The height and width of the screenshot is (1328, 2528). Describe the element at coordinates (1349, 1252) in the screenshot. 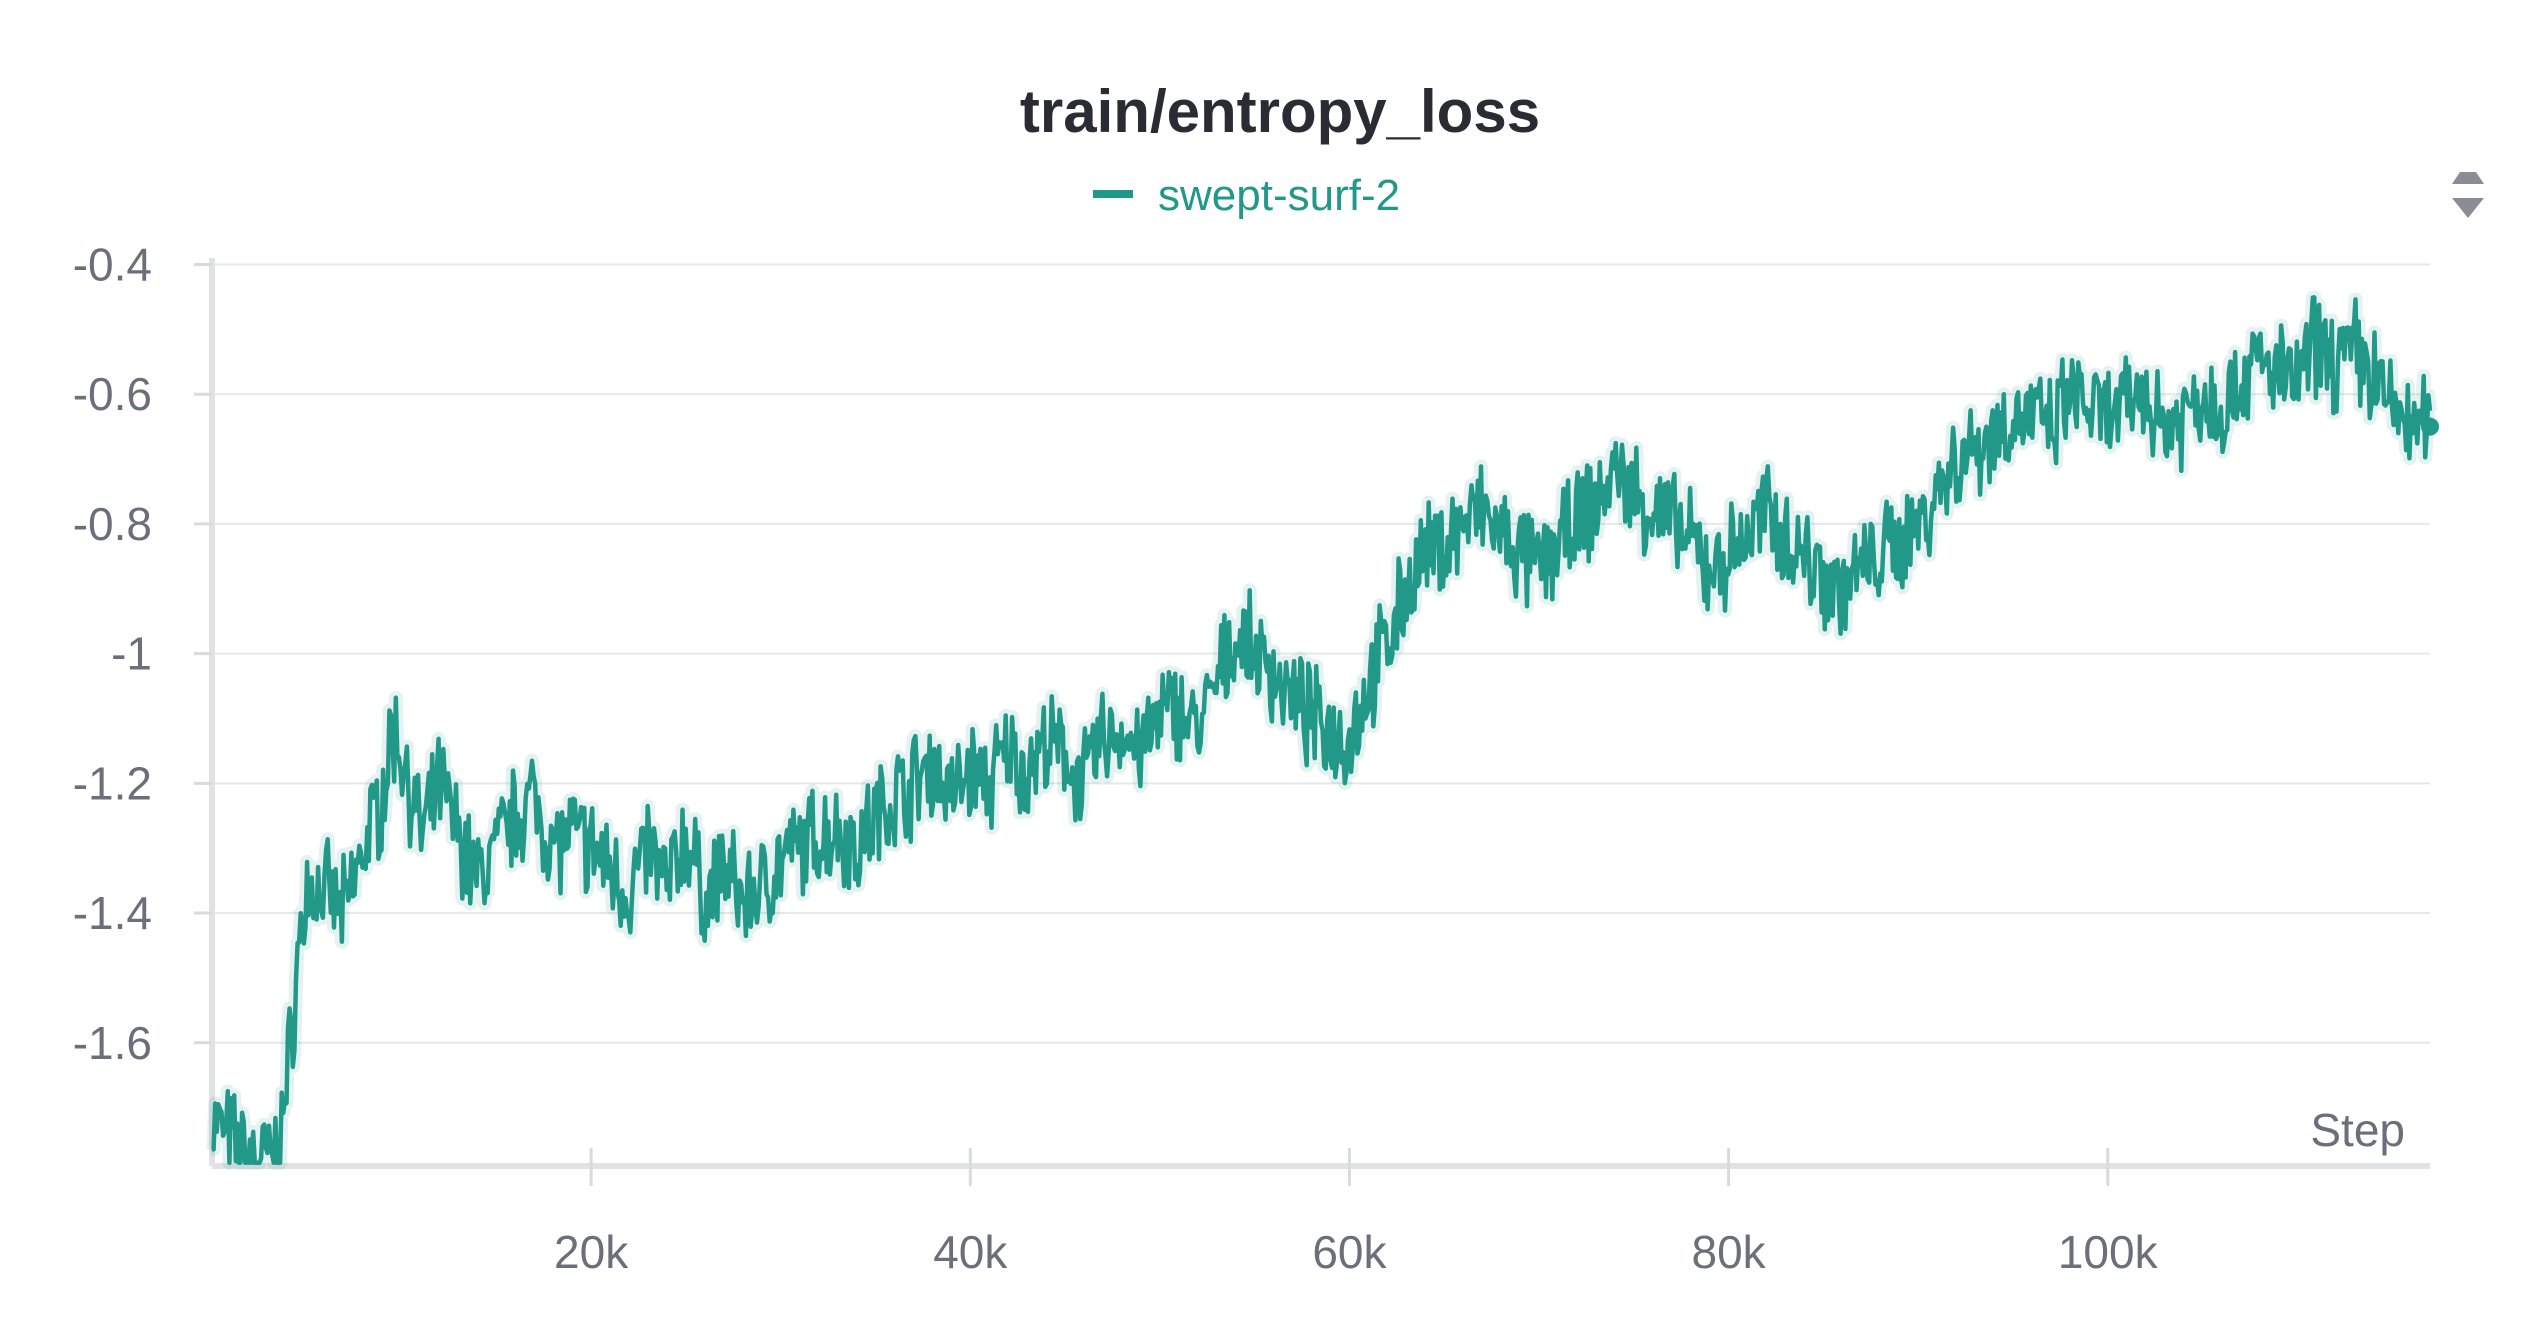

I see `x-tick-label: 60k` at that location.